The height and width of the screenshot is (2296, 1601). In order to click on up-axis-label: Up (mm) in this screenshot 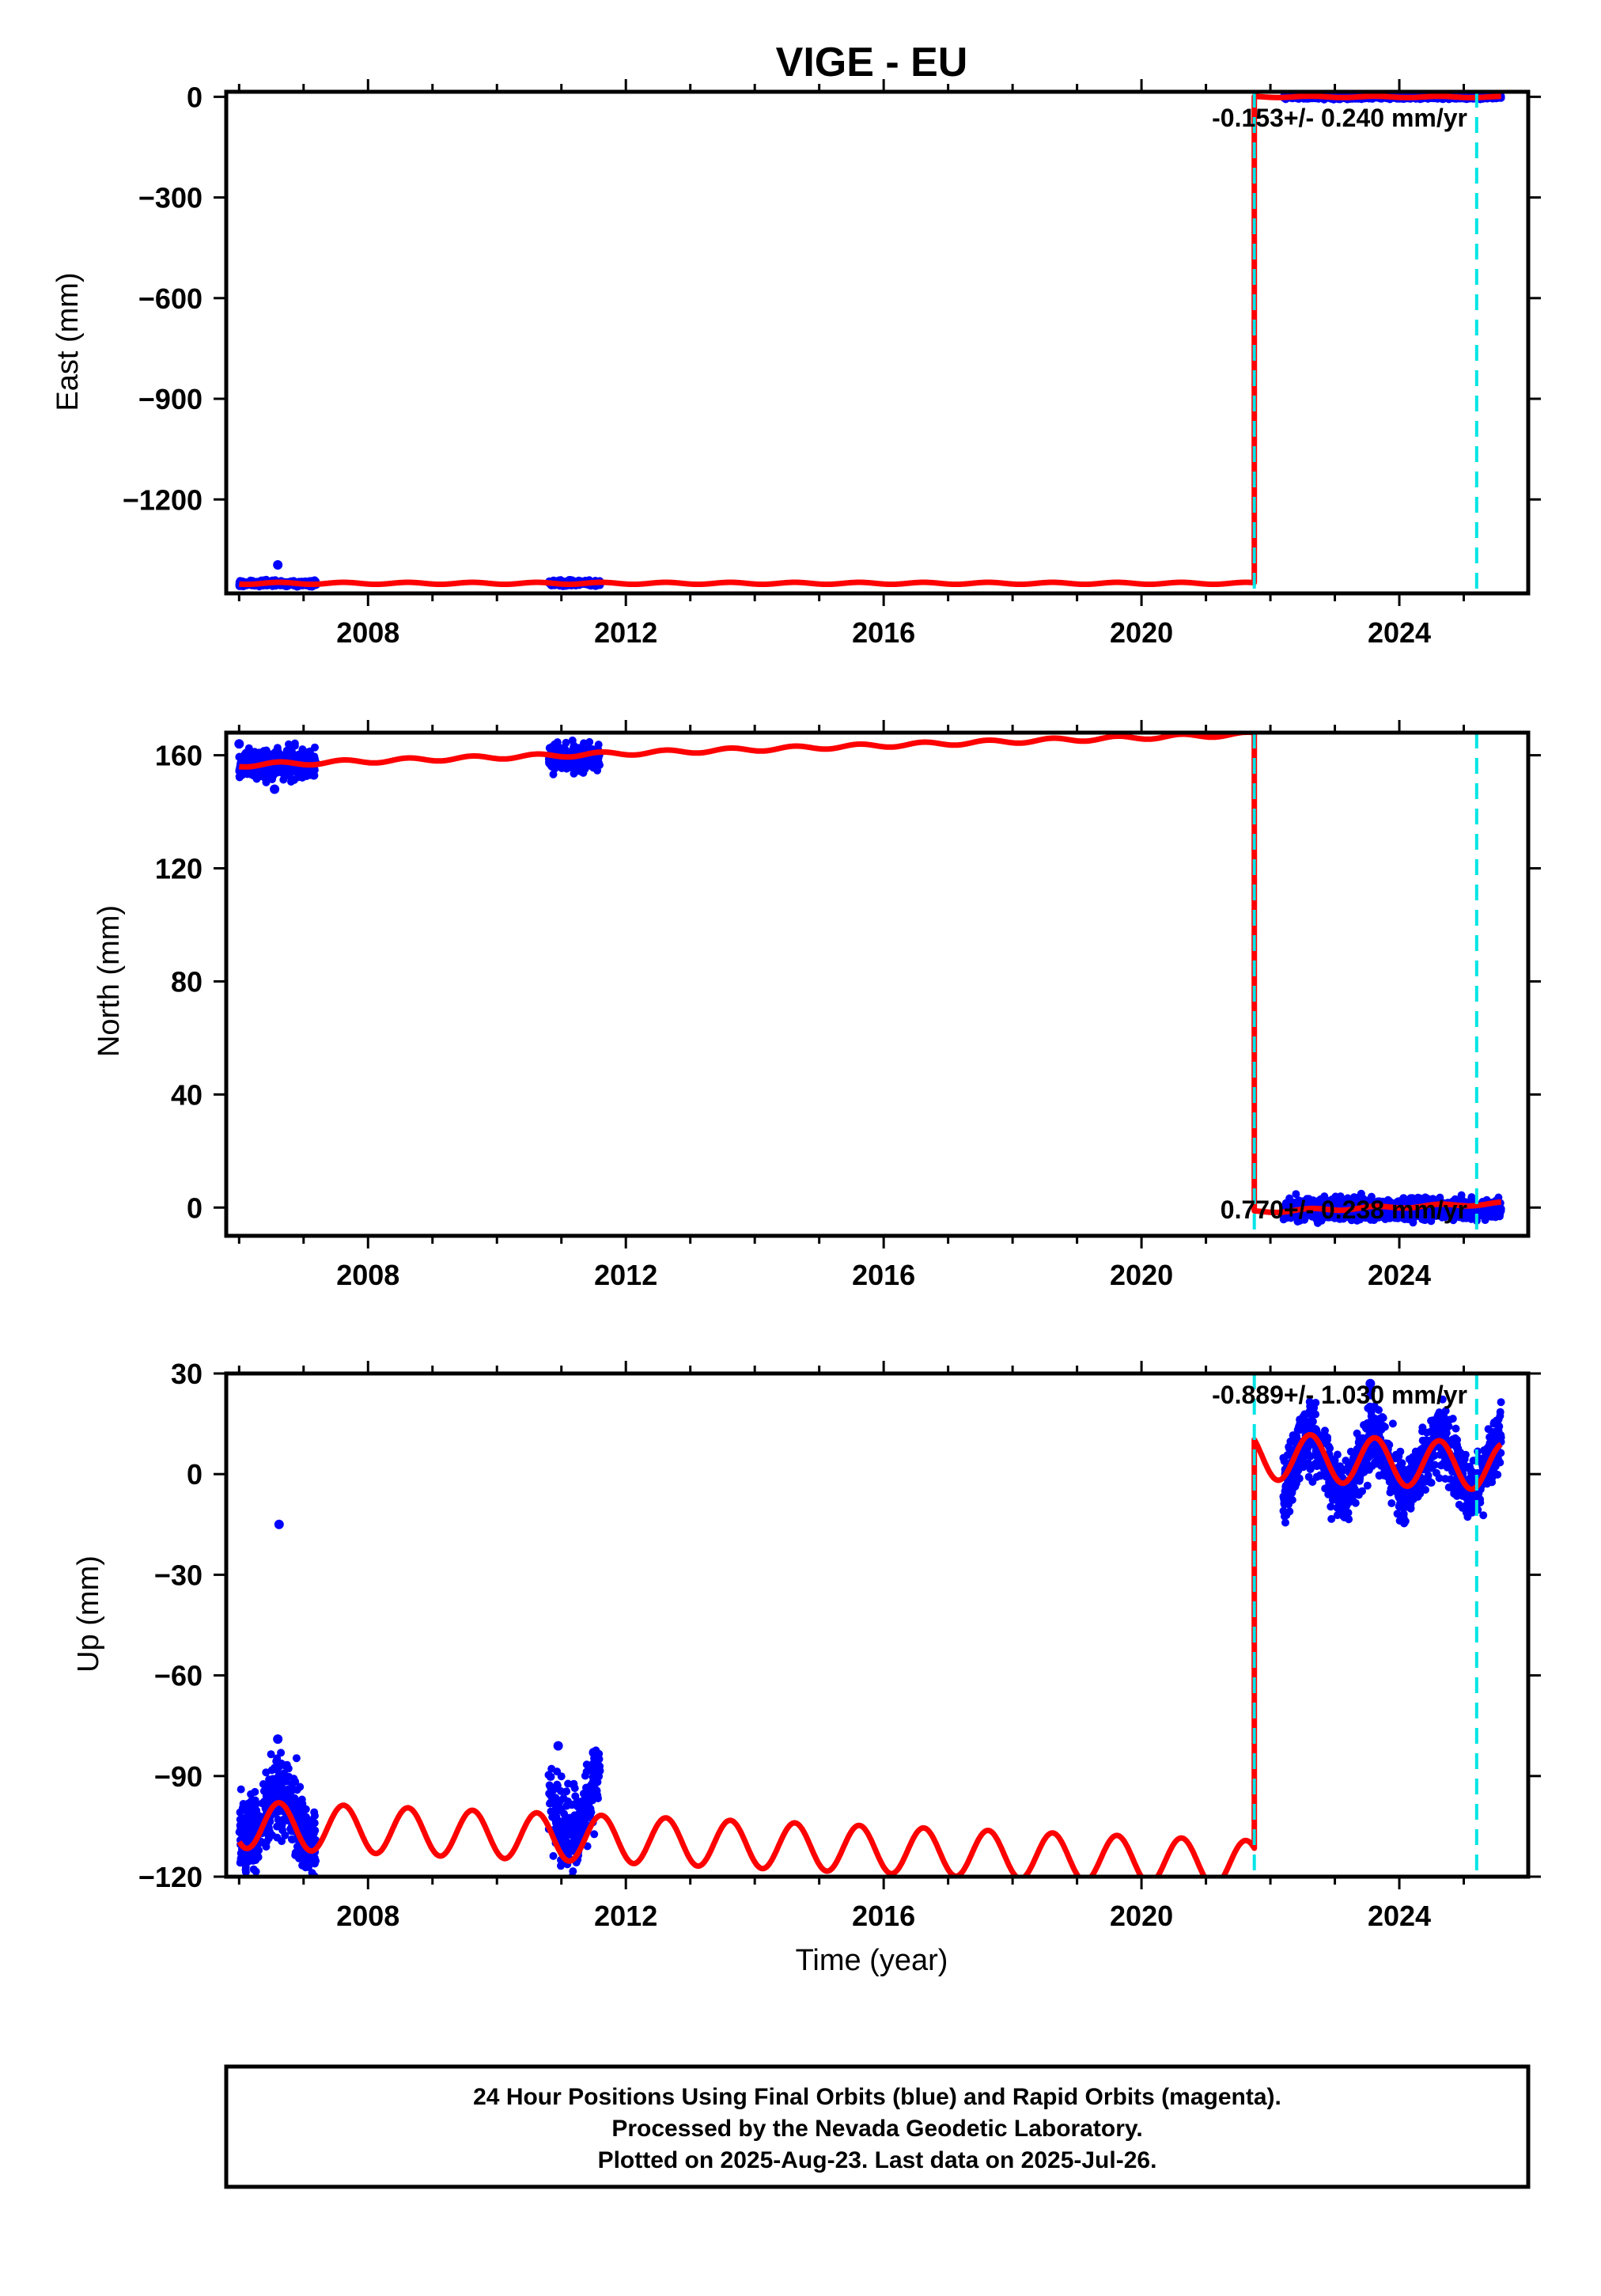, I will do `click(88, 1614)`.